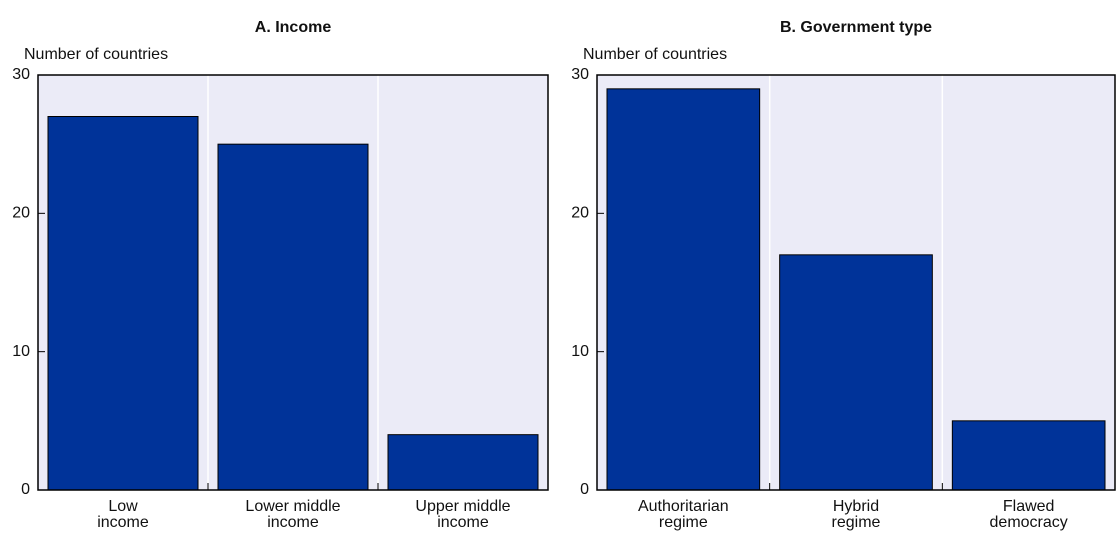 This screenshot has width=1117, height=545. What do you see at coordinates (293, 27) in the screenshot?
I see `chart-title: A. Income` at bounding box center [293, 27].